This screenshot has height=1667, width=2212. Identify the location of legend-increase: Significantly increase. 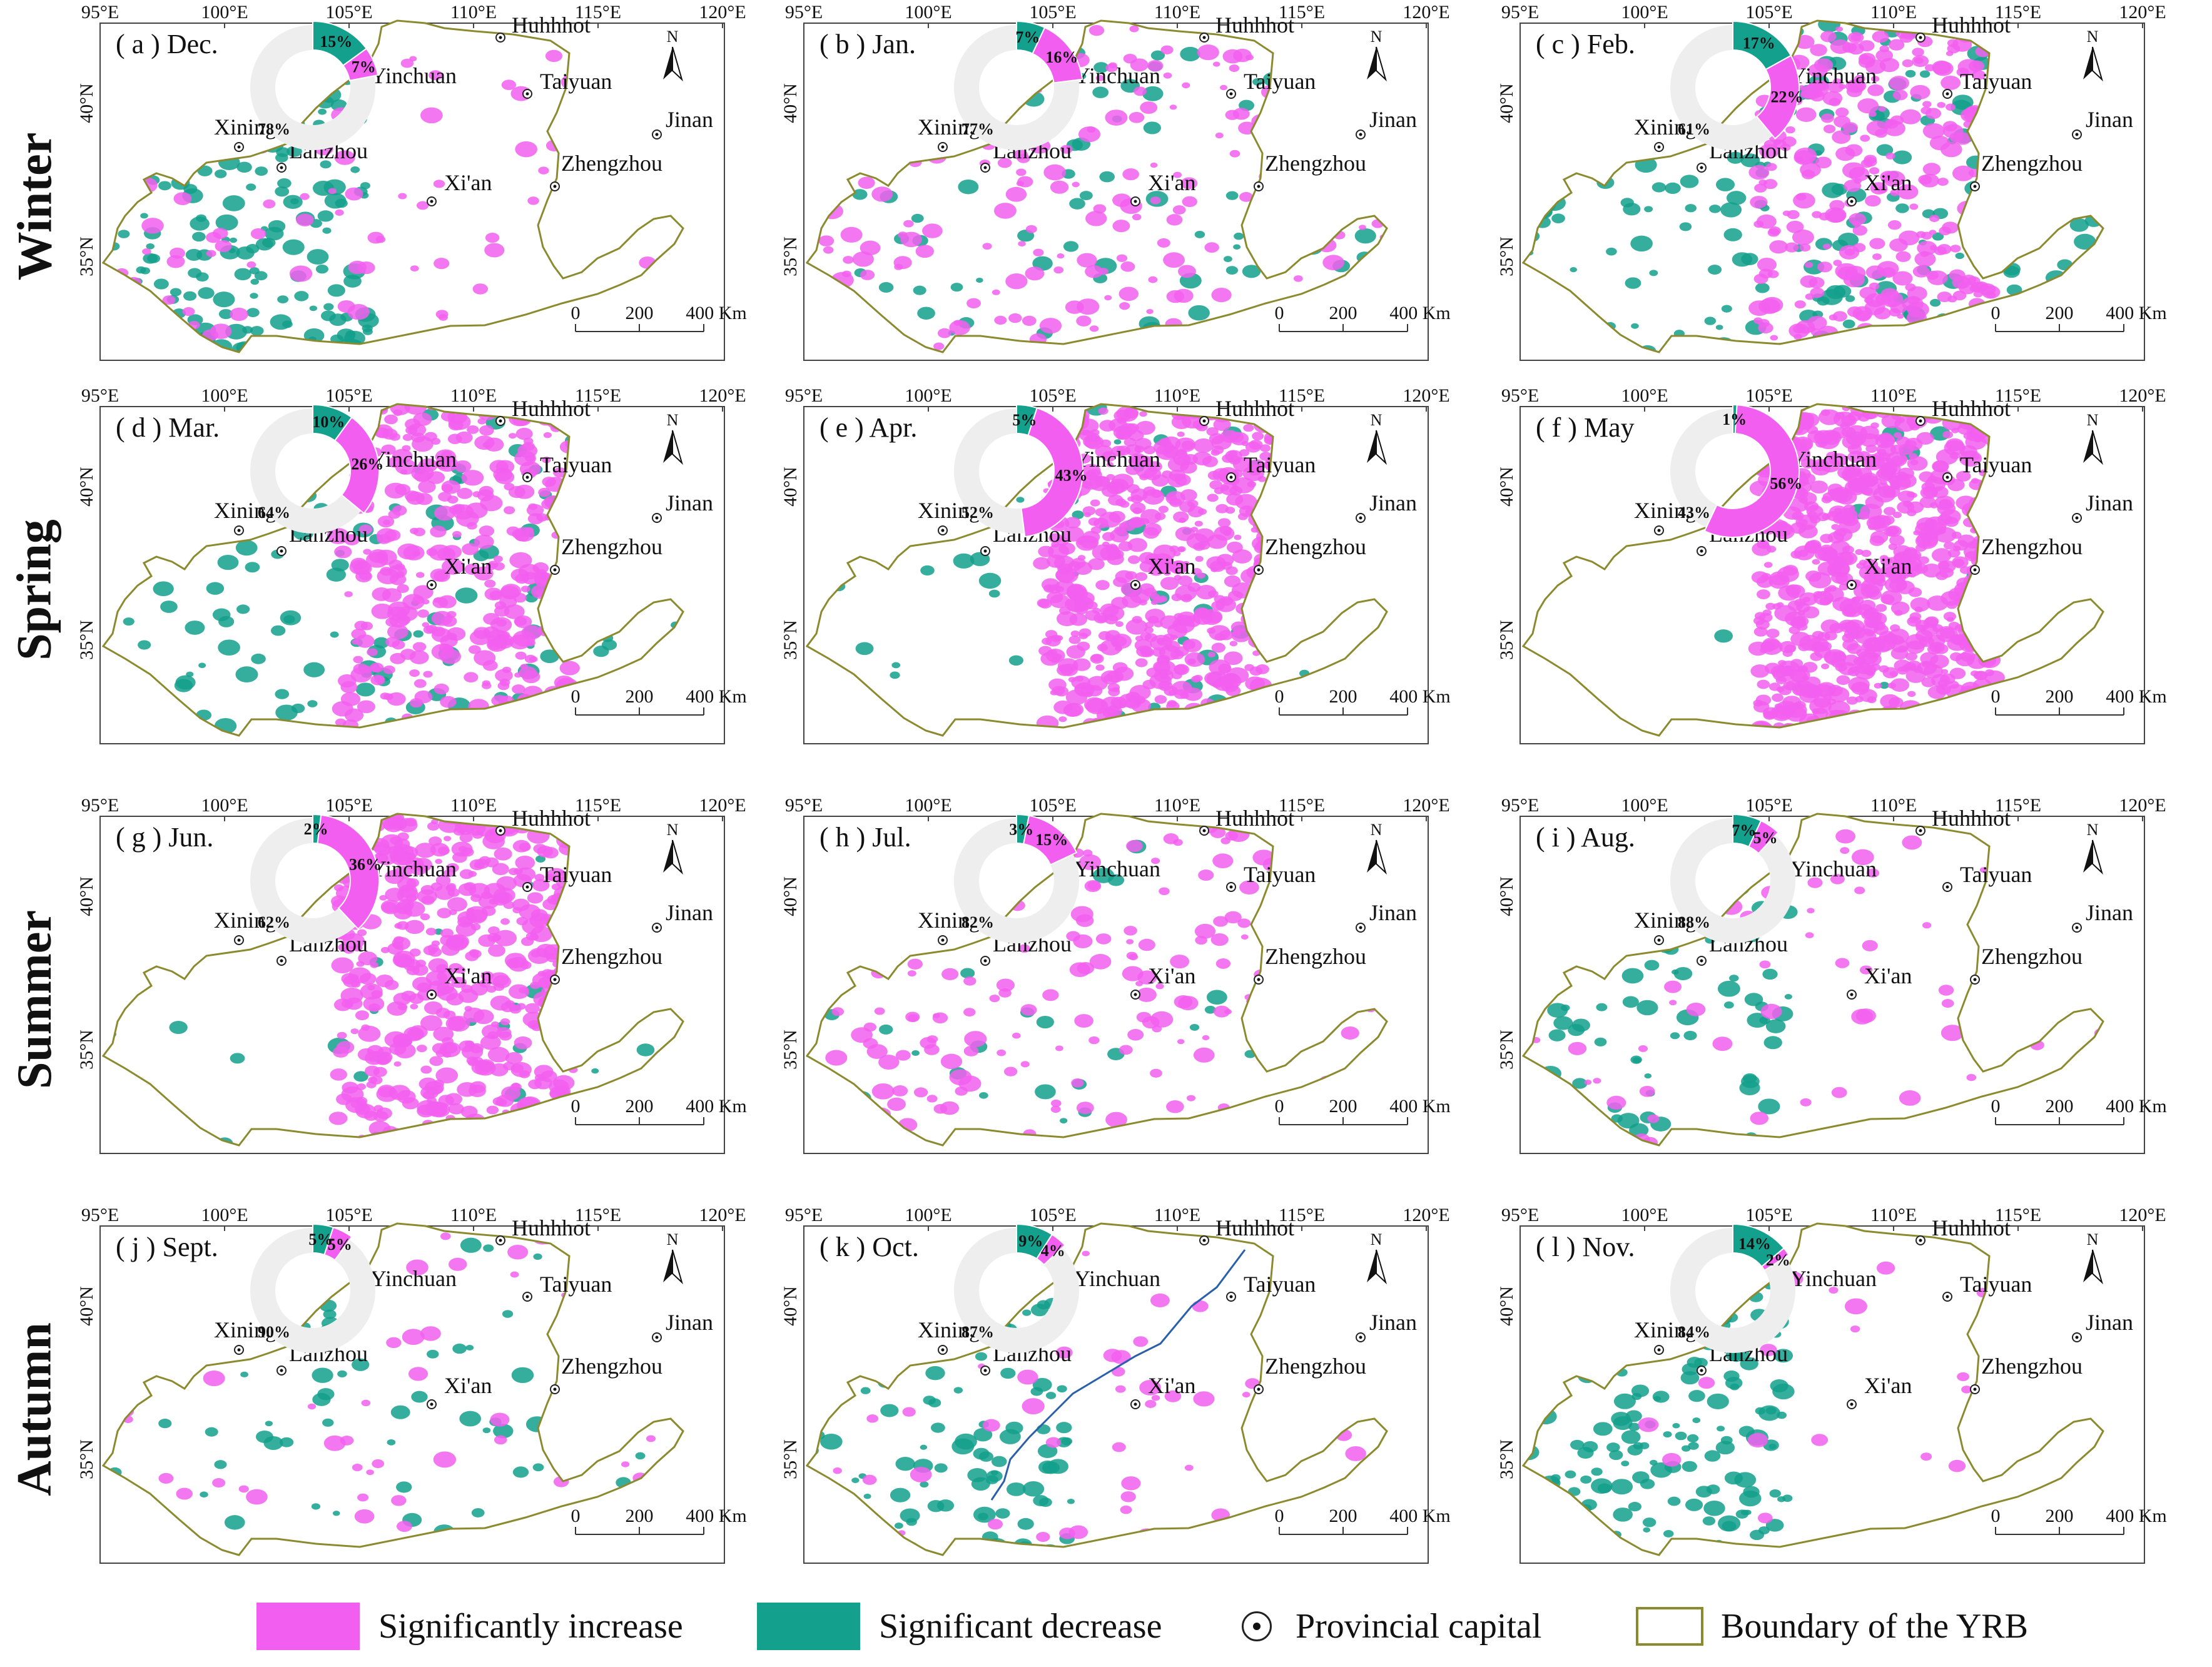
(469, 1626).